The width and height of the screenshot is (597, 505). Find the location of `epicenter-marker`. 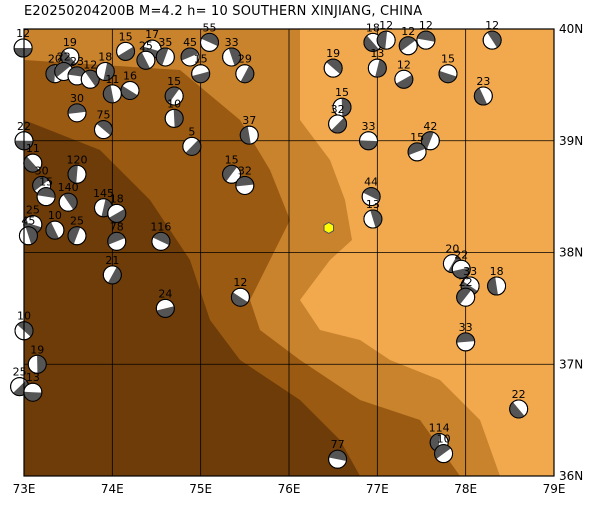

epicenter-marker is located at coordinates (328, 227).